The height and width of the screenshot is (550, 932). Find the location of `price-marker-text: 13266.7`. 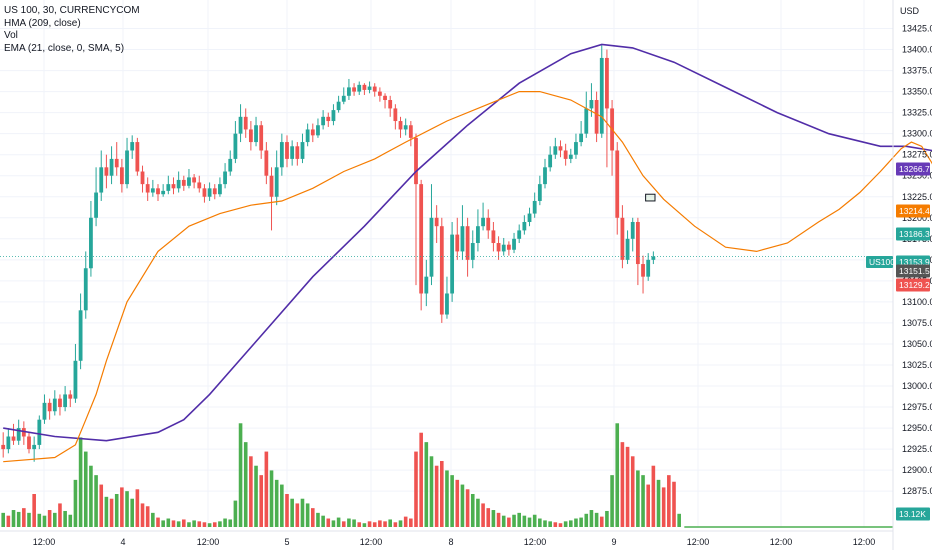

price-marker-text: 13266.7 is located at coordinates (914, 169).